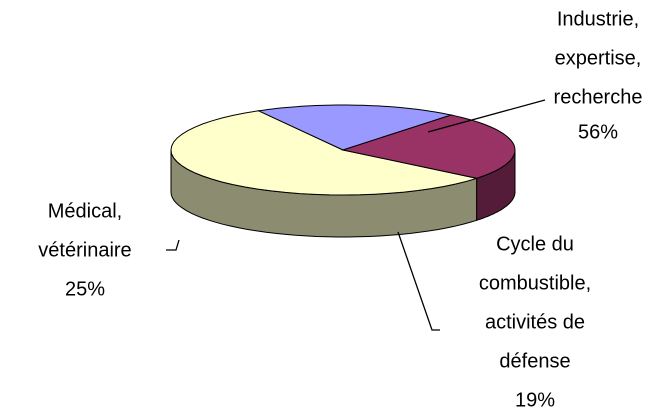 This screenshot has width=665, height=420. What do you see at coordinates (535, 244) in the screenshot?
I see `category-label: Cycle du` at bounding box center [535, 244].